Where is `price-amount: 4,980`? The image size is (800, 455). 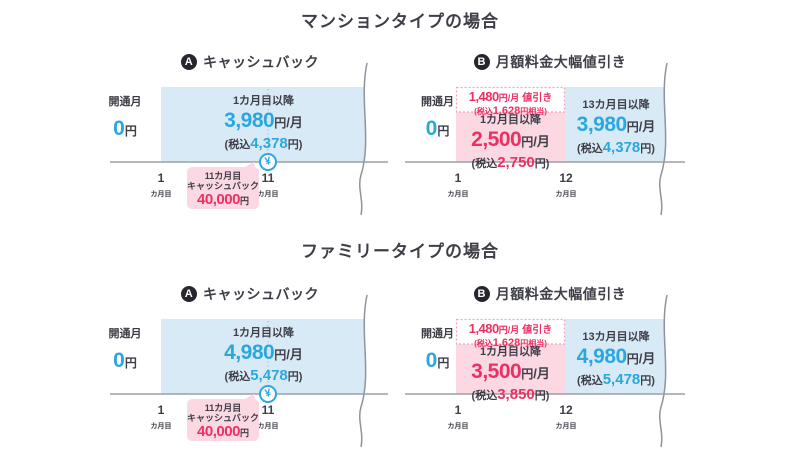
price-amount: 4,980 is located at coordinates (249, 352).